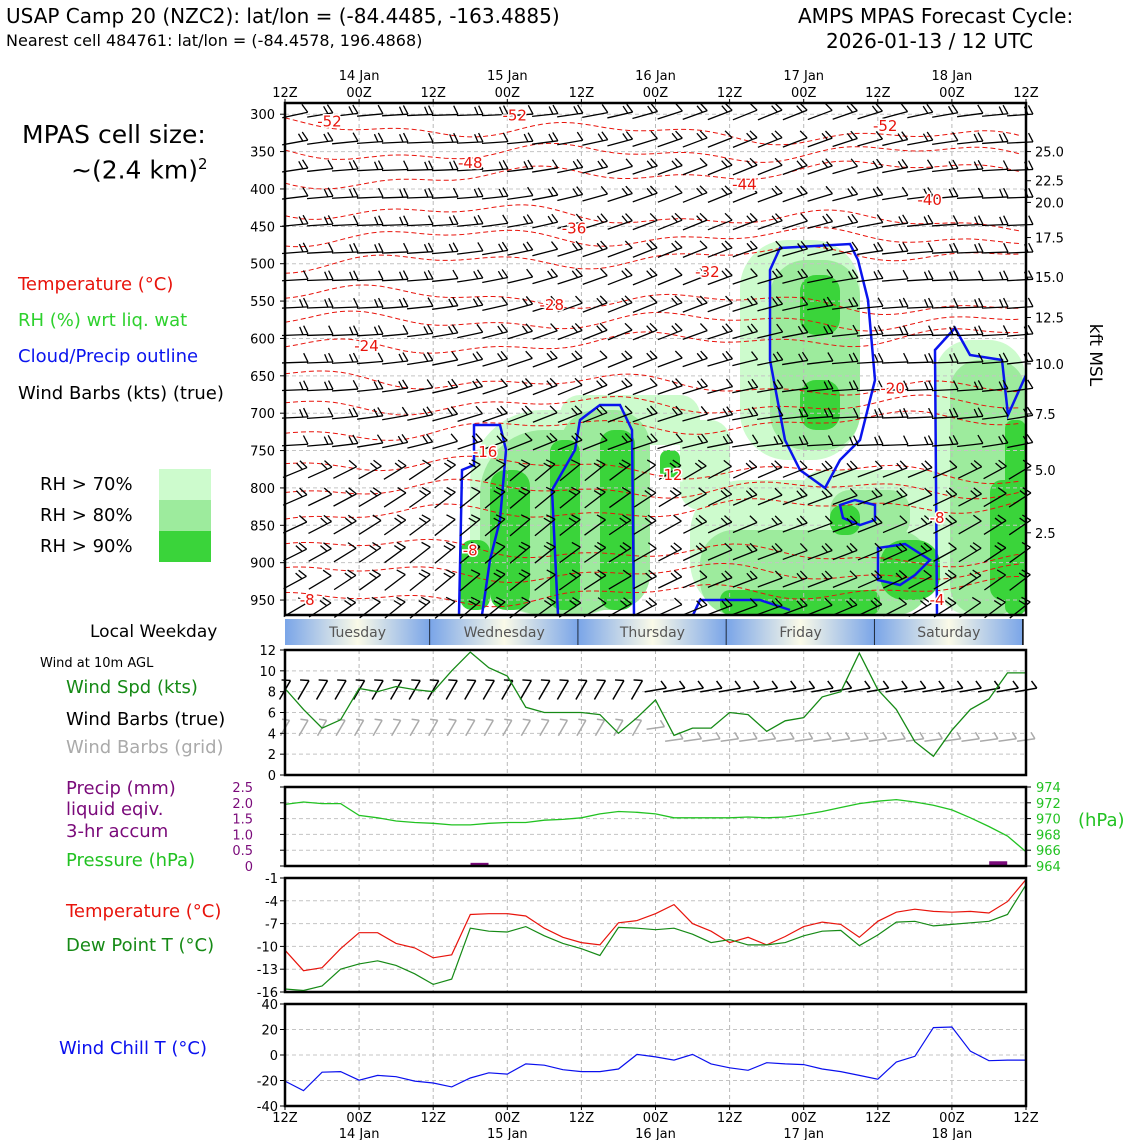  Describe the element at coordinates (1049, 319) in the screenshot. I see `height-tick-label: 12.5` at that location.